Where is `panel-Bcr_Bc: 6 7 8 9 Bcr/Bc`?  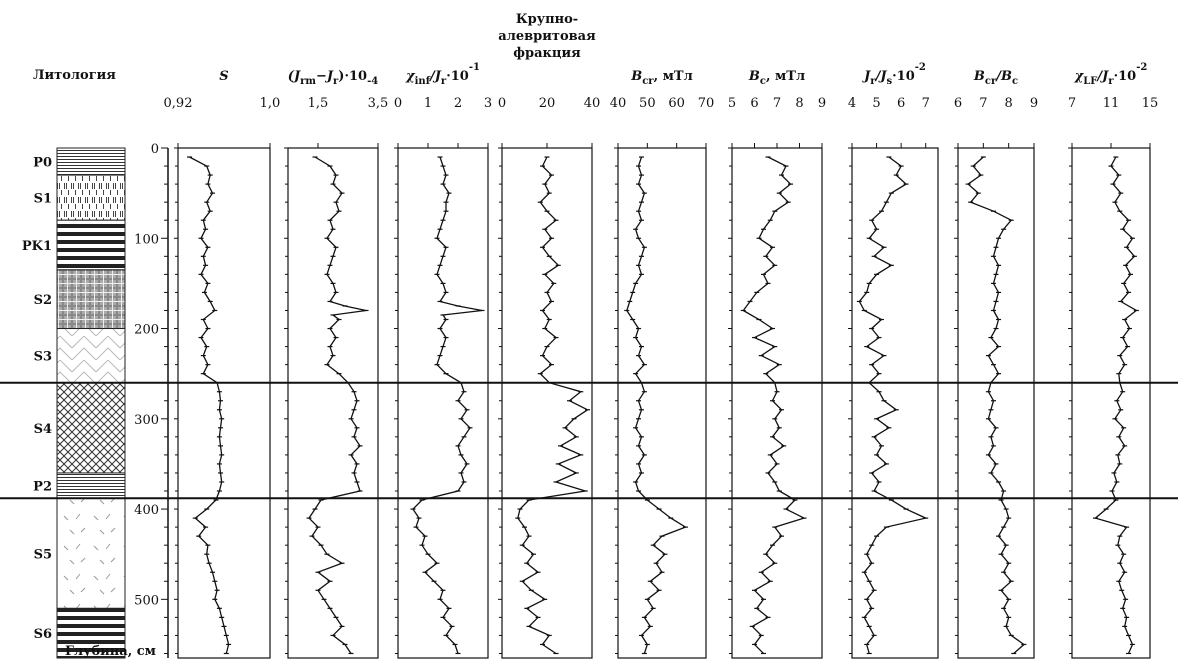
panel-Bcr_Bc: 6 7 8 9 Bcr/Bc is located at coordinates (996, 364).